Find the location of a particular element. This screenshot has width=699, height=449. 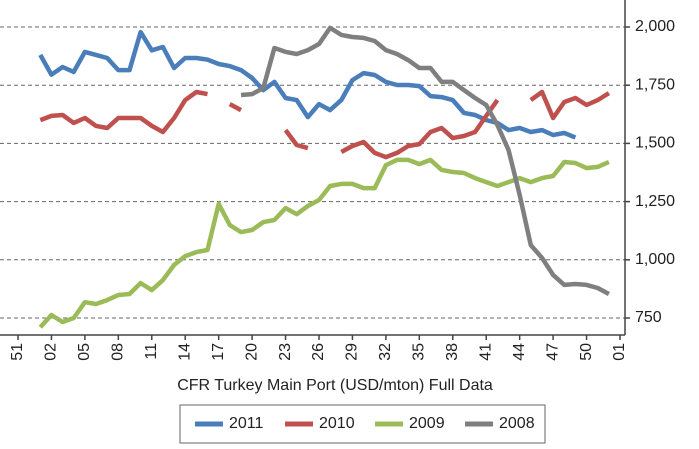

y-tick-label: 1,500 is located at coordinates (655, 143).